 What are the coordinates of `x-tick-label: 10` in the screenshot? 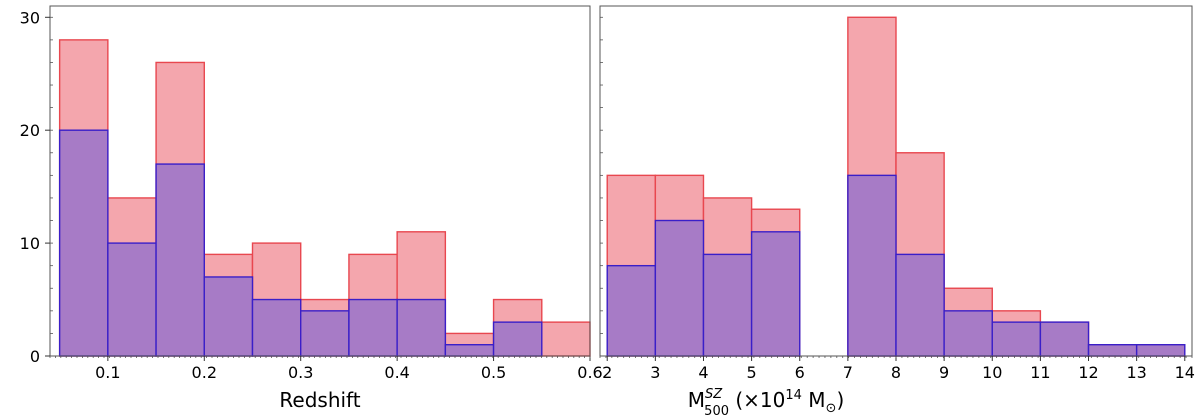 It's located at (992, 372).